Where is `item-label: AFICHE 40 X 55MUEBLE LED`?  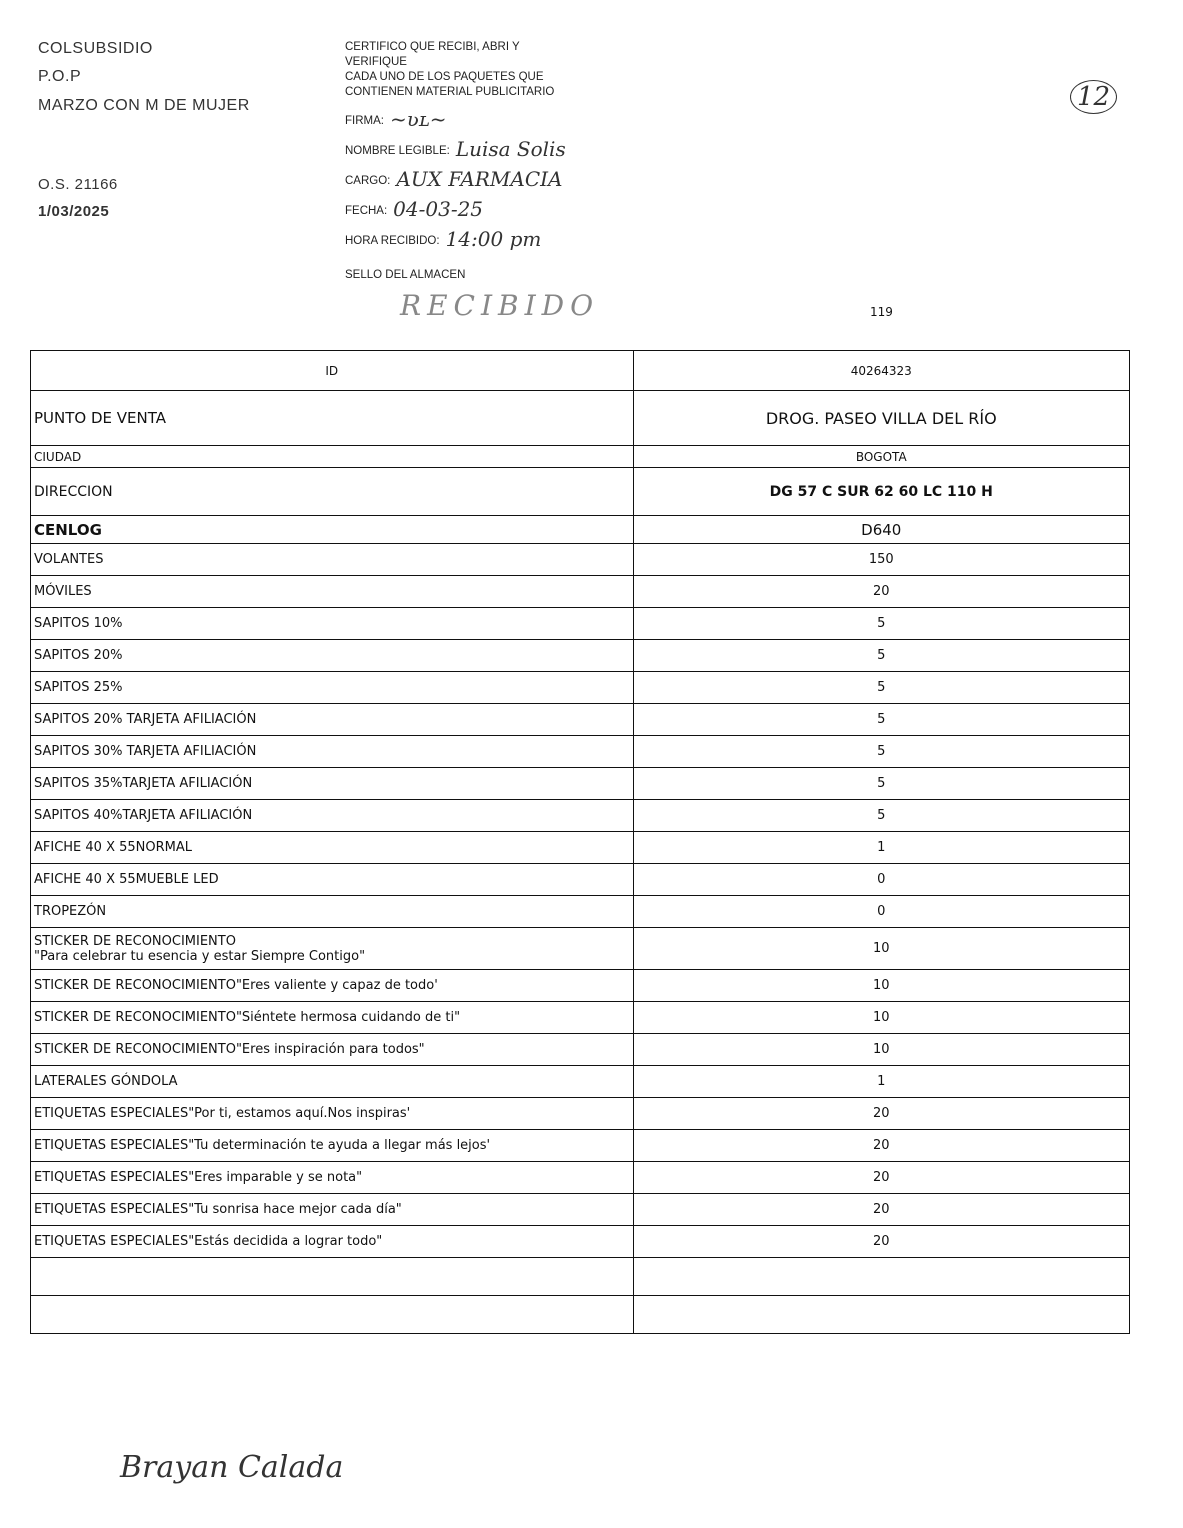 item-label: AFICHE 40 X 55MUEBLE LED is located at coordinates (332, 879).